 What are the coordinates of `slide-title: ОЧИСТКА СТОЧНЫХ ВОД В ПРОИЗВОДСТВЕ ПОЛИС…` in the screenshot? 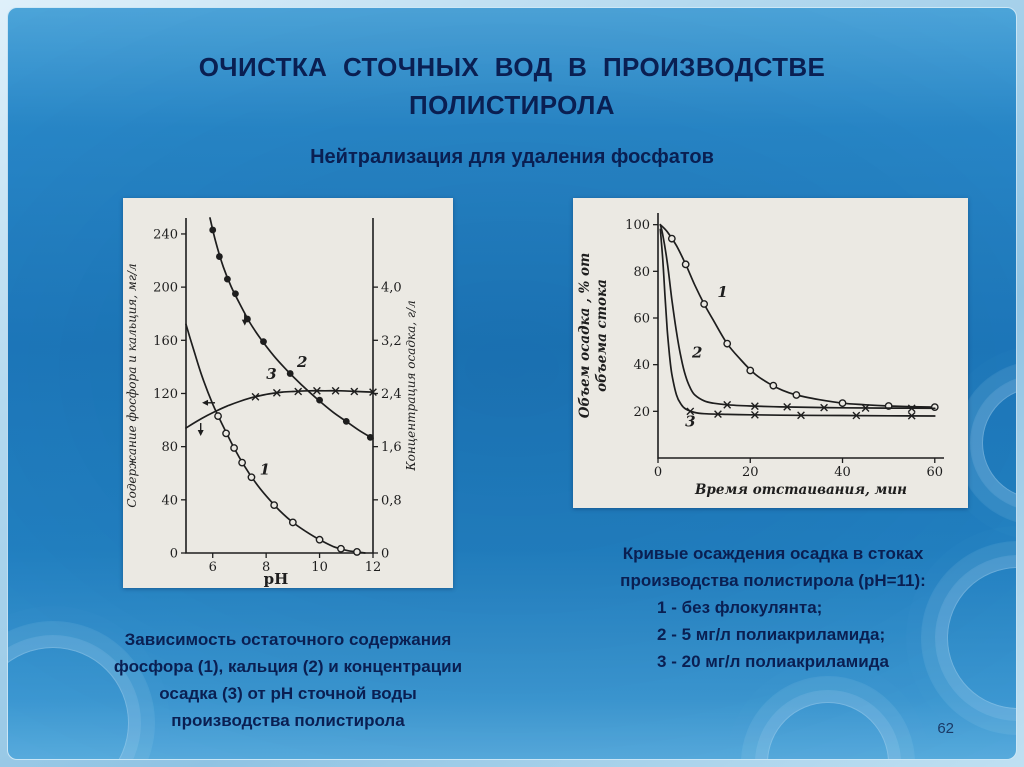 It's located at (512, 86).